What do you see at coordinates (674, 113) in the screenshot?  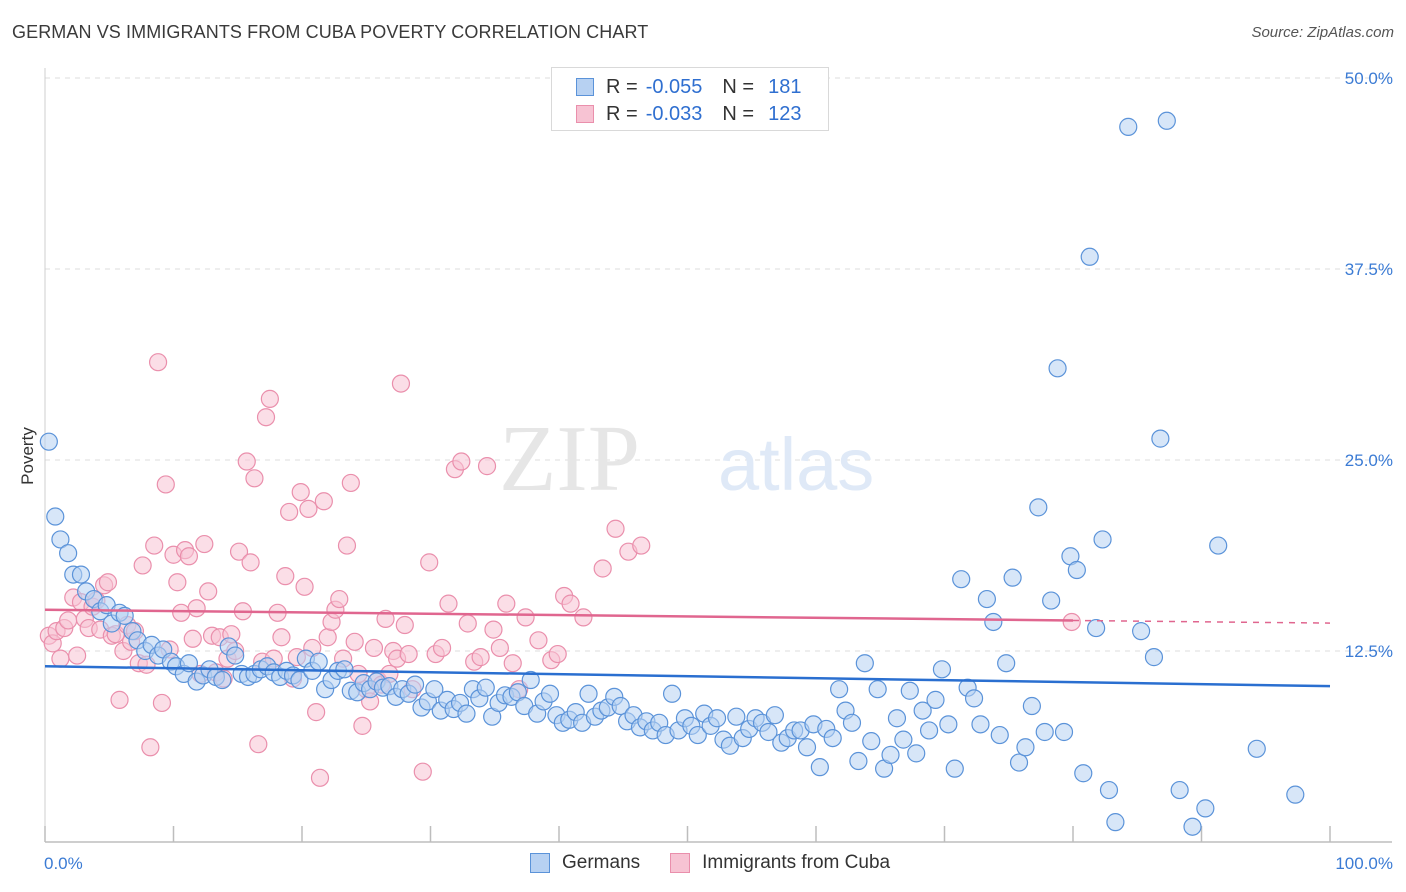 I see `legend-r-value: -0.033` at bounding box center [674, 113].